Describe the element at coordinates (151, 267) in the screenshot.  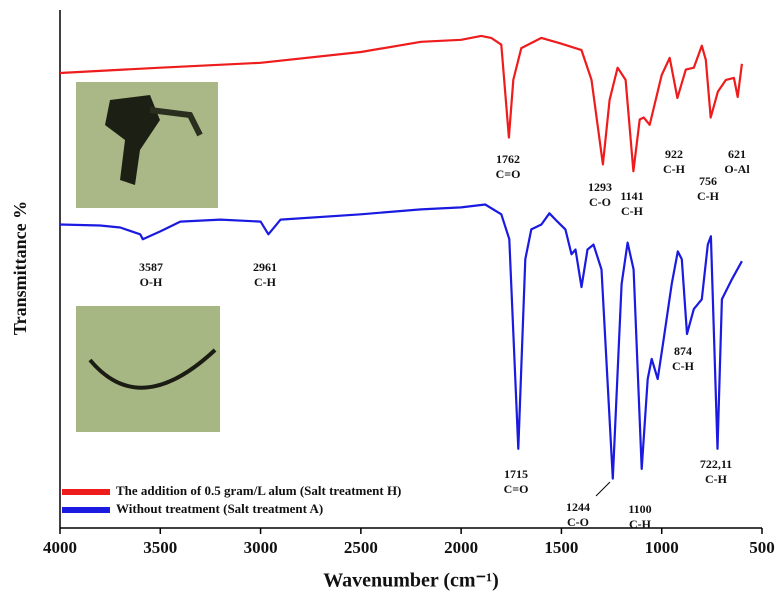
I see `peak-label: 3587` at that location.